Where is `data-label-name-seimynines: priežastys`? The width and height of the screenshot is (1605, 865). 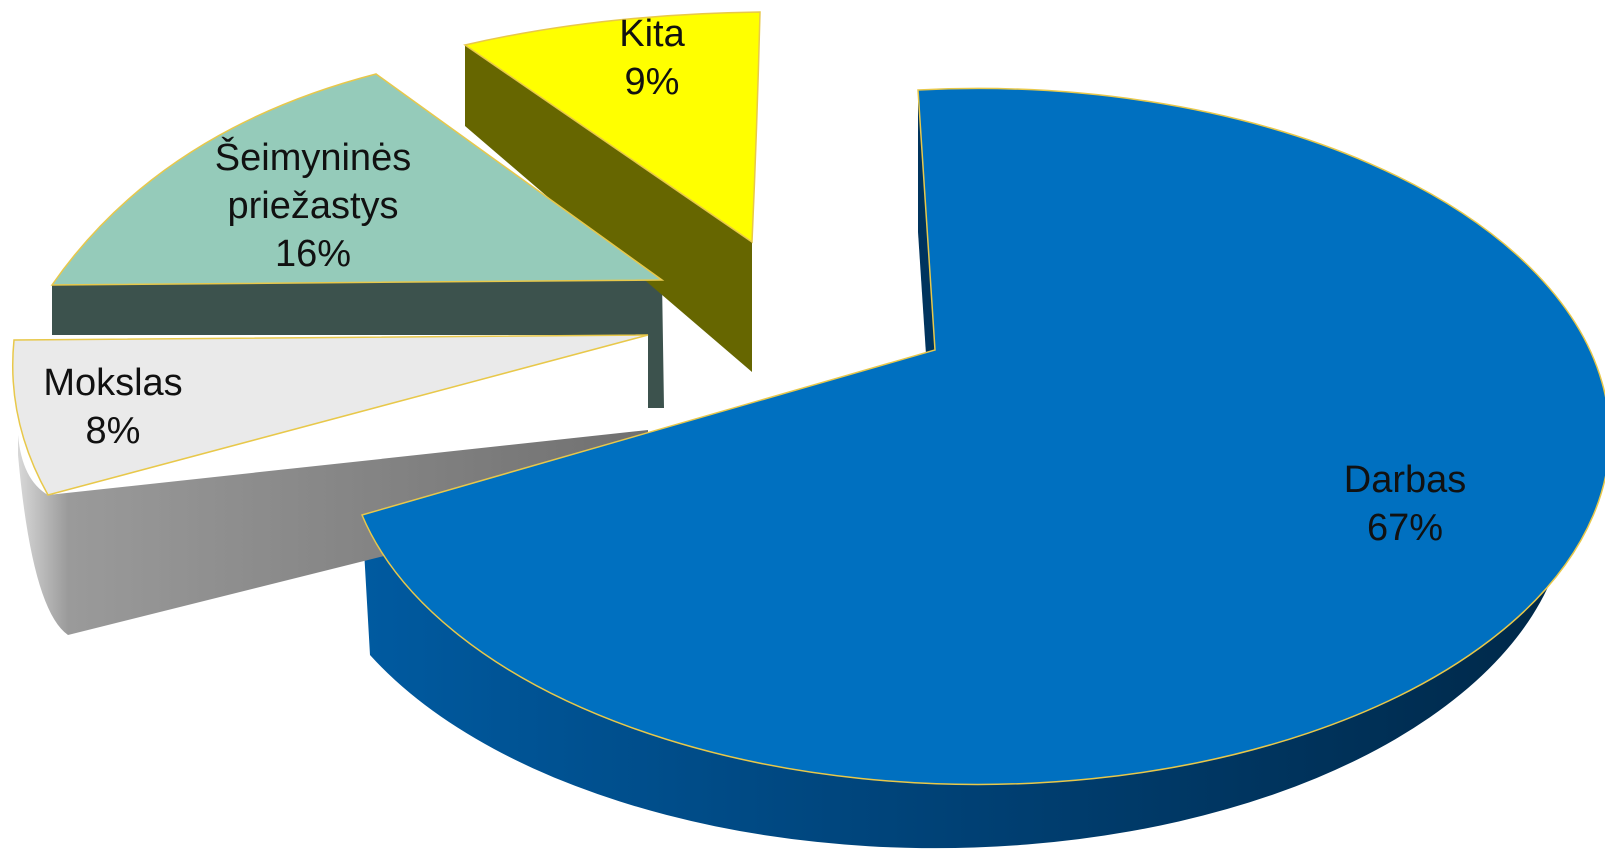
data-label-name-seimynines: priežastys is located at coordinates (312, 206).